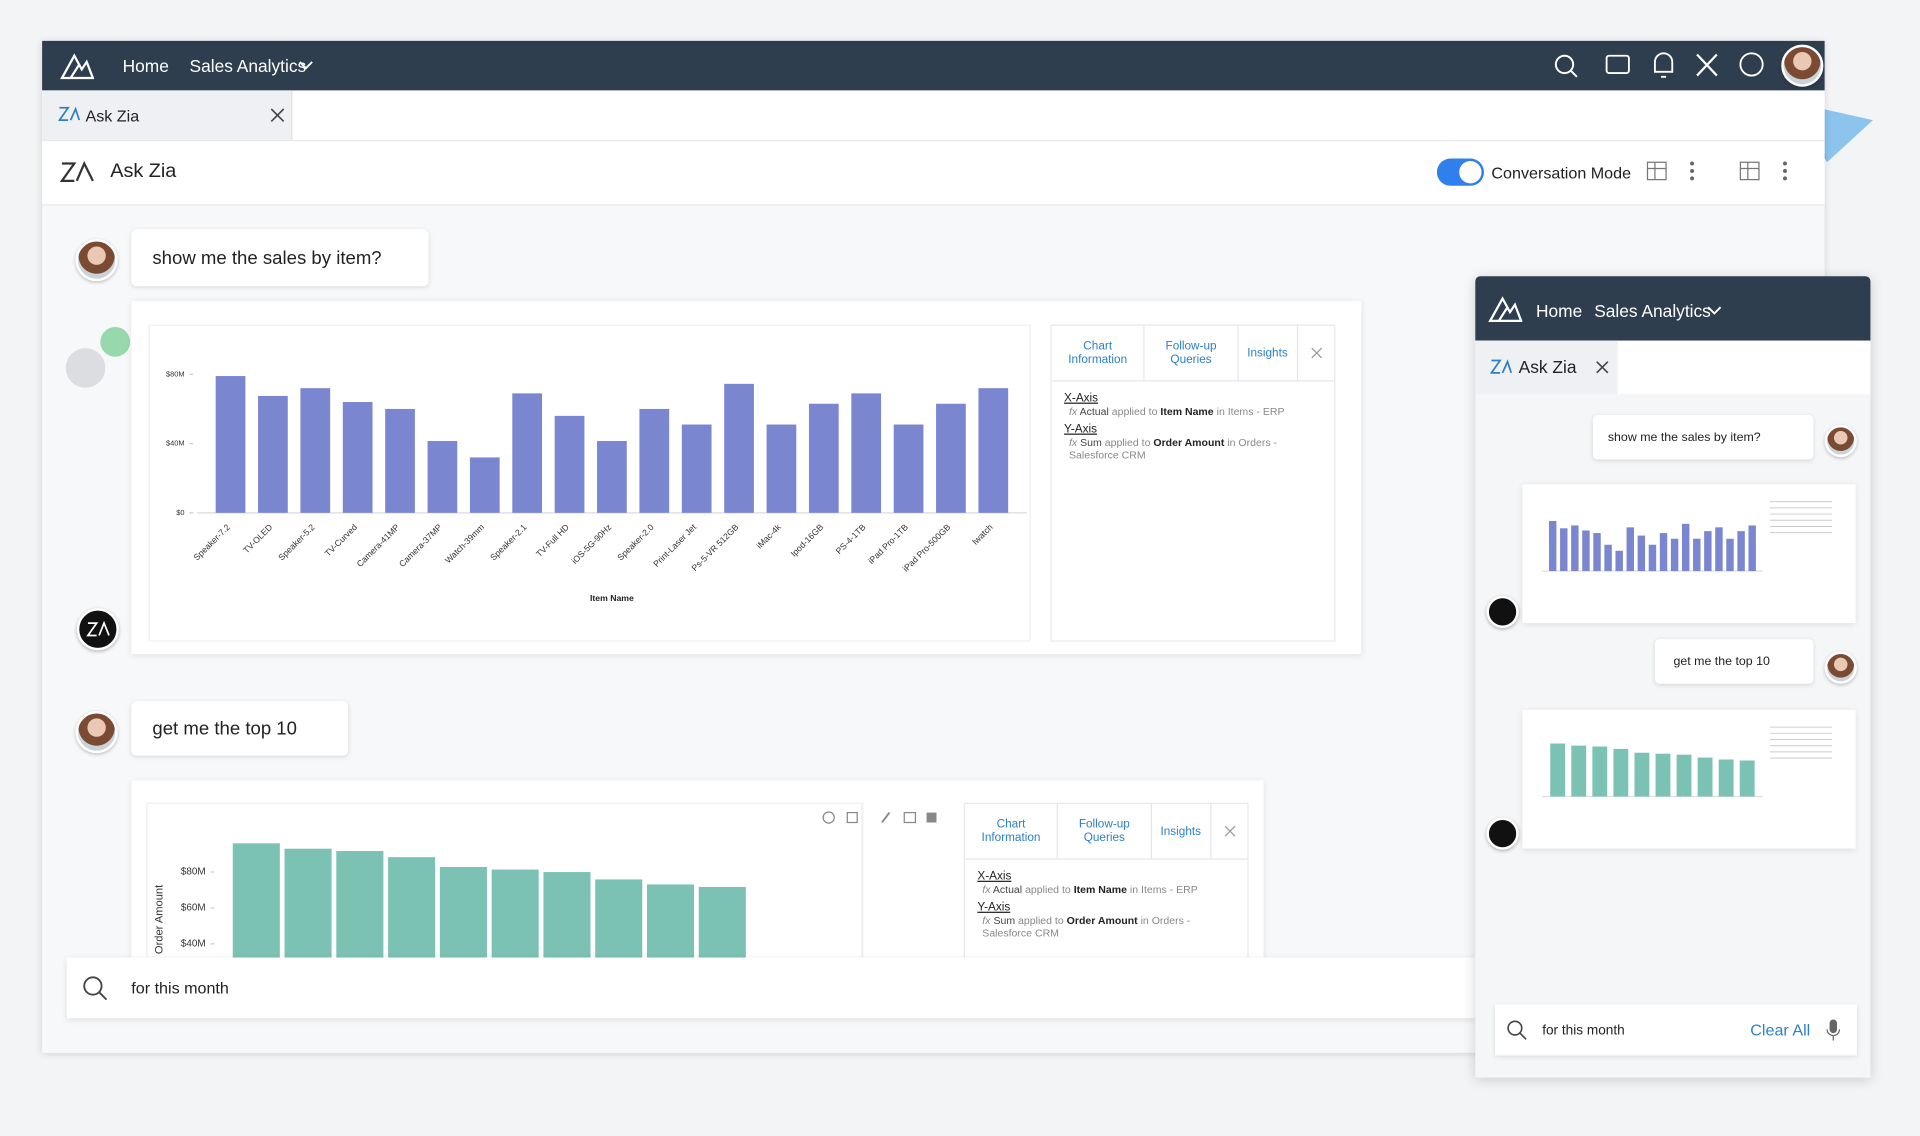 Image resolution: width=1920 pixels, height=1136 pixels. I want to click on search-icon, so click(1517, 1030).